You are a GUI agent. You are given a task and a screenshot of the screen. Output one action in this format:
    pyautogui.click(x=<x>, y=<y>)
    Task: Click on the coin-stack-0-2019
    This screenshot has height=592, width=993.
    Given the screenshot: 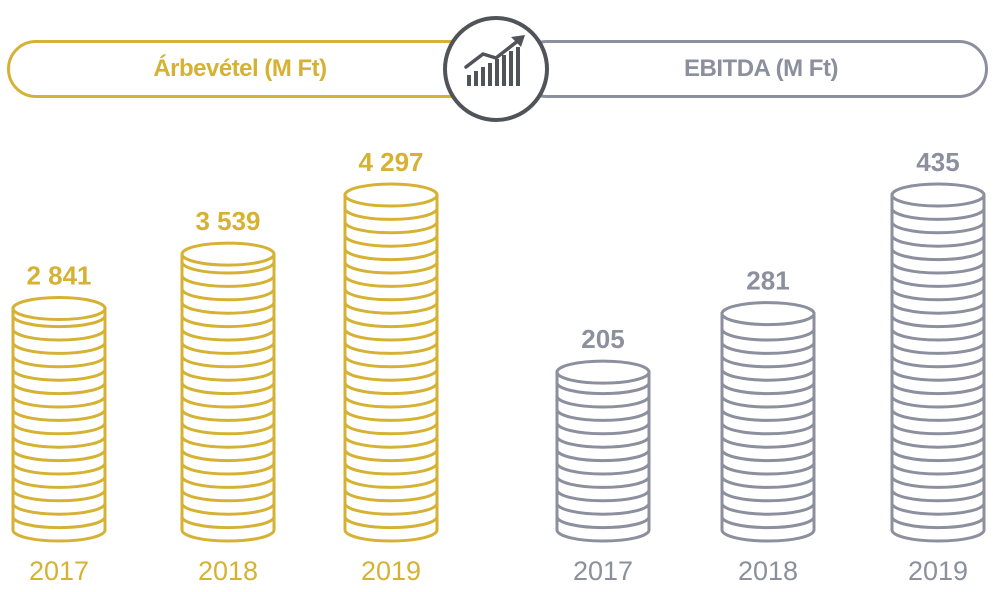 What is the action you would take?
    pyautogui.click(x=391, y=362)
    